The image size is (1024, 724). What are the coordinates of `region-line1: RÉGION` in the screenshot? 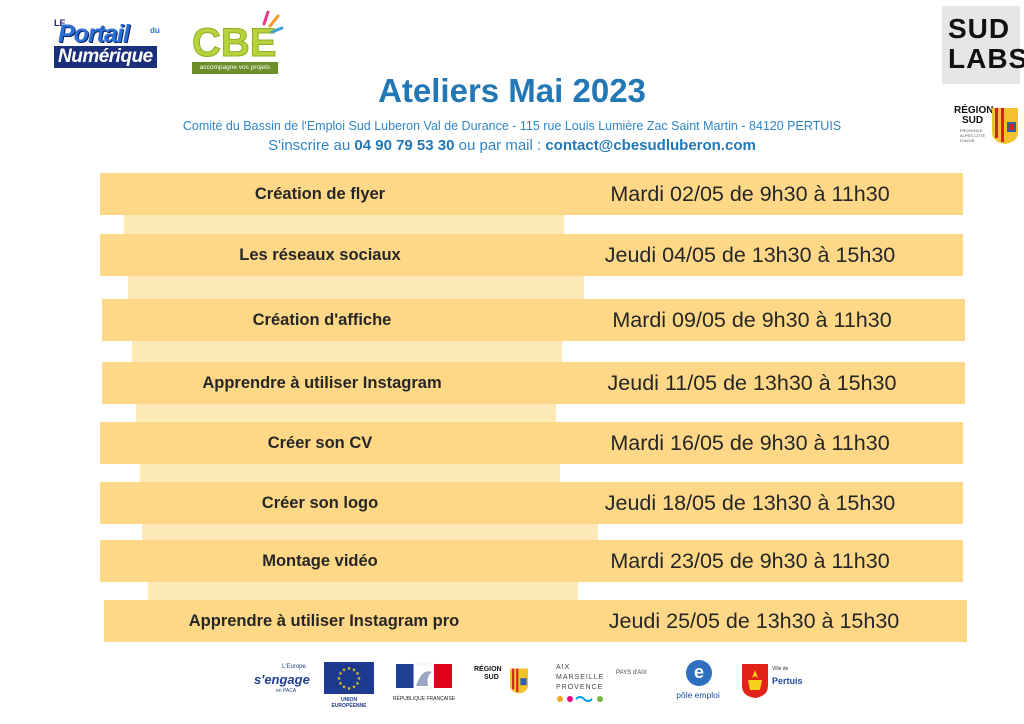 It's located at (974, 110).